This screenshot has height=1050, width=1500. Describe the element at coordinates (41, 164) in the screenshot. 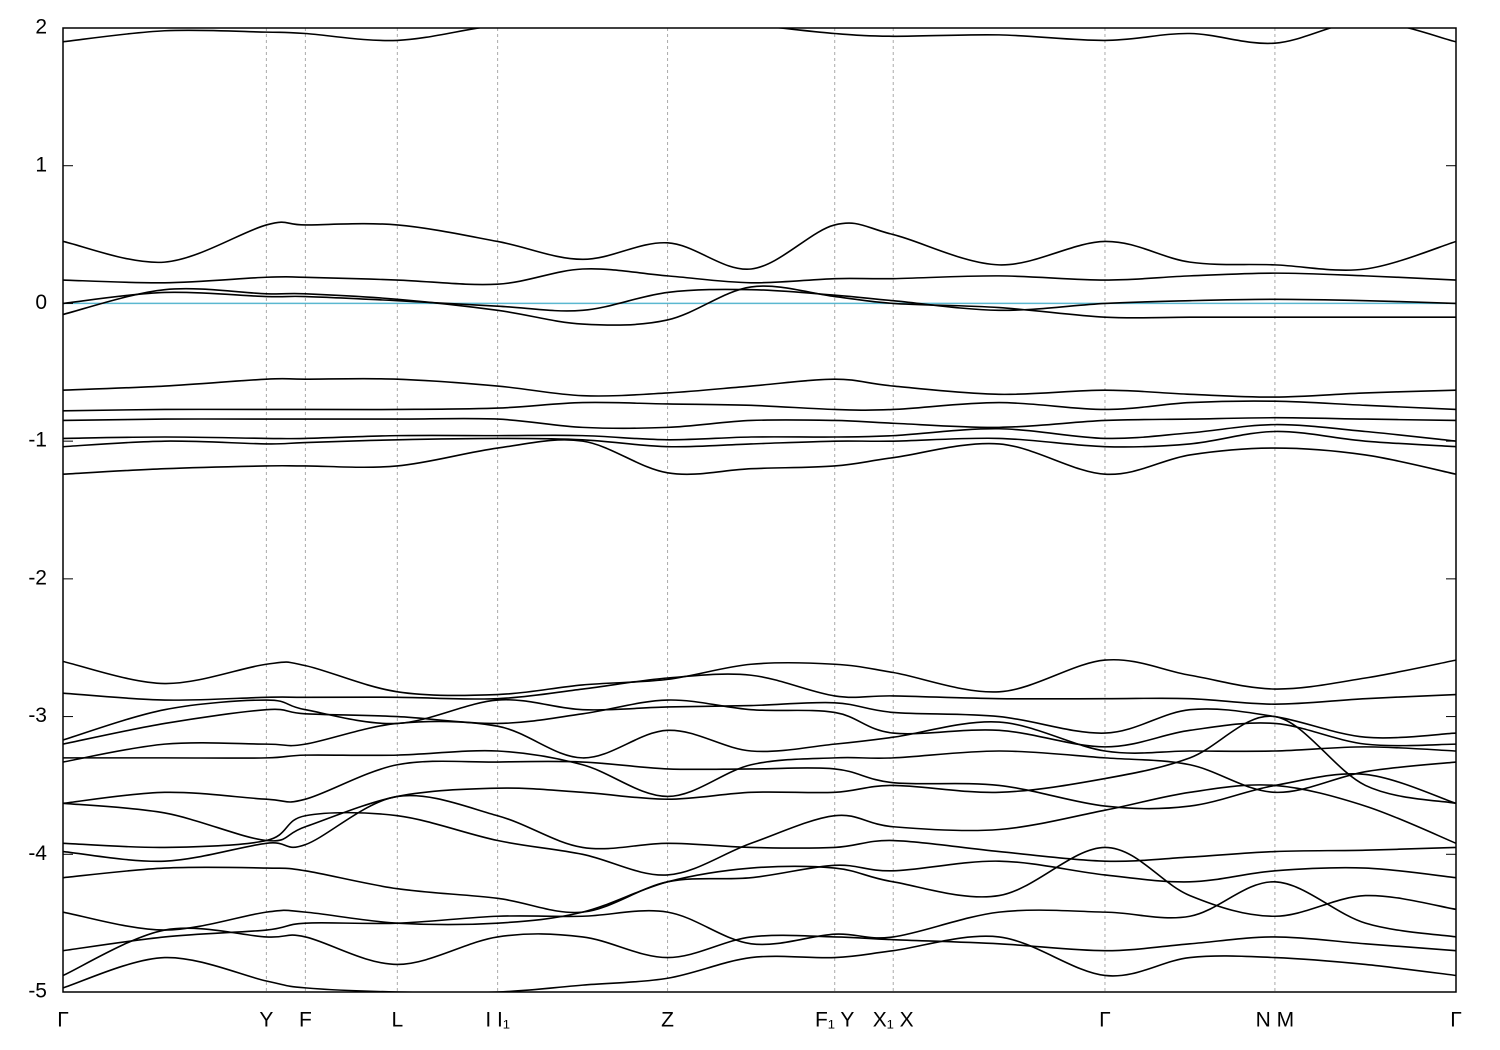

I see `y-tick-label: 1` at that location.